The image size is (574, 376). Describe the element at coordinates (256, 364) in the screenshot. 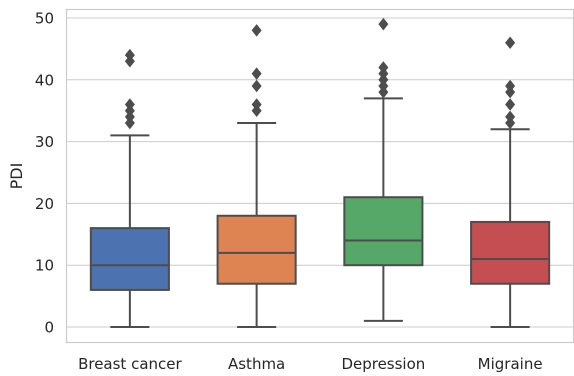

I see `x-tick-label-asthma: Asthma` at that location.